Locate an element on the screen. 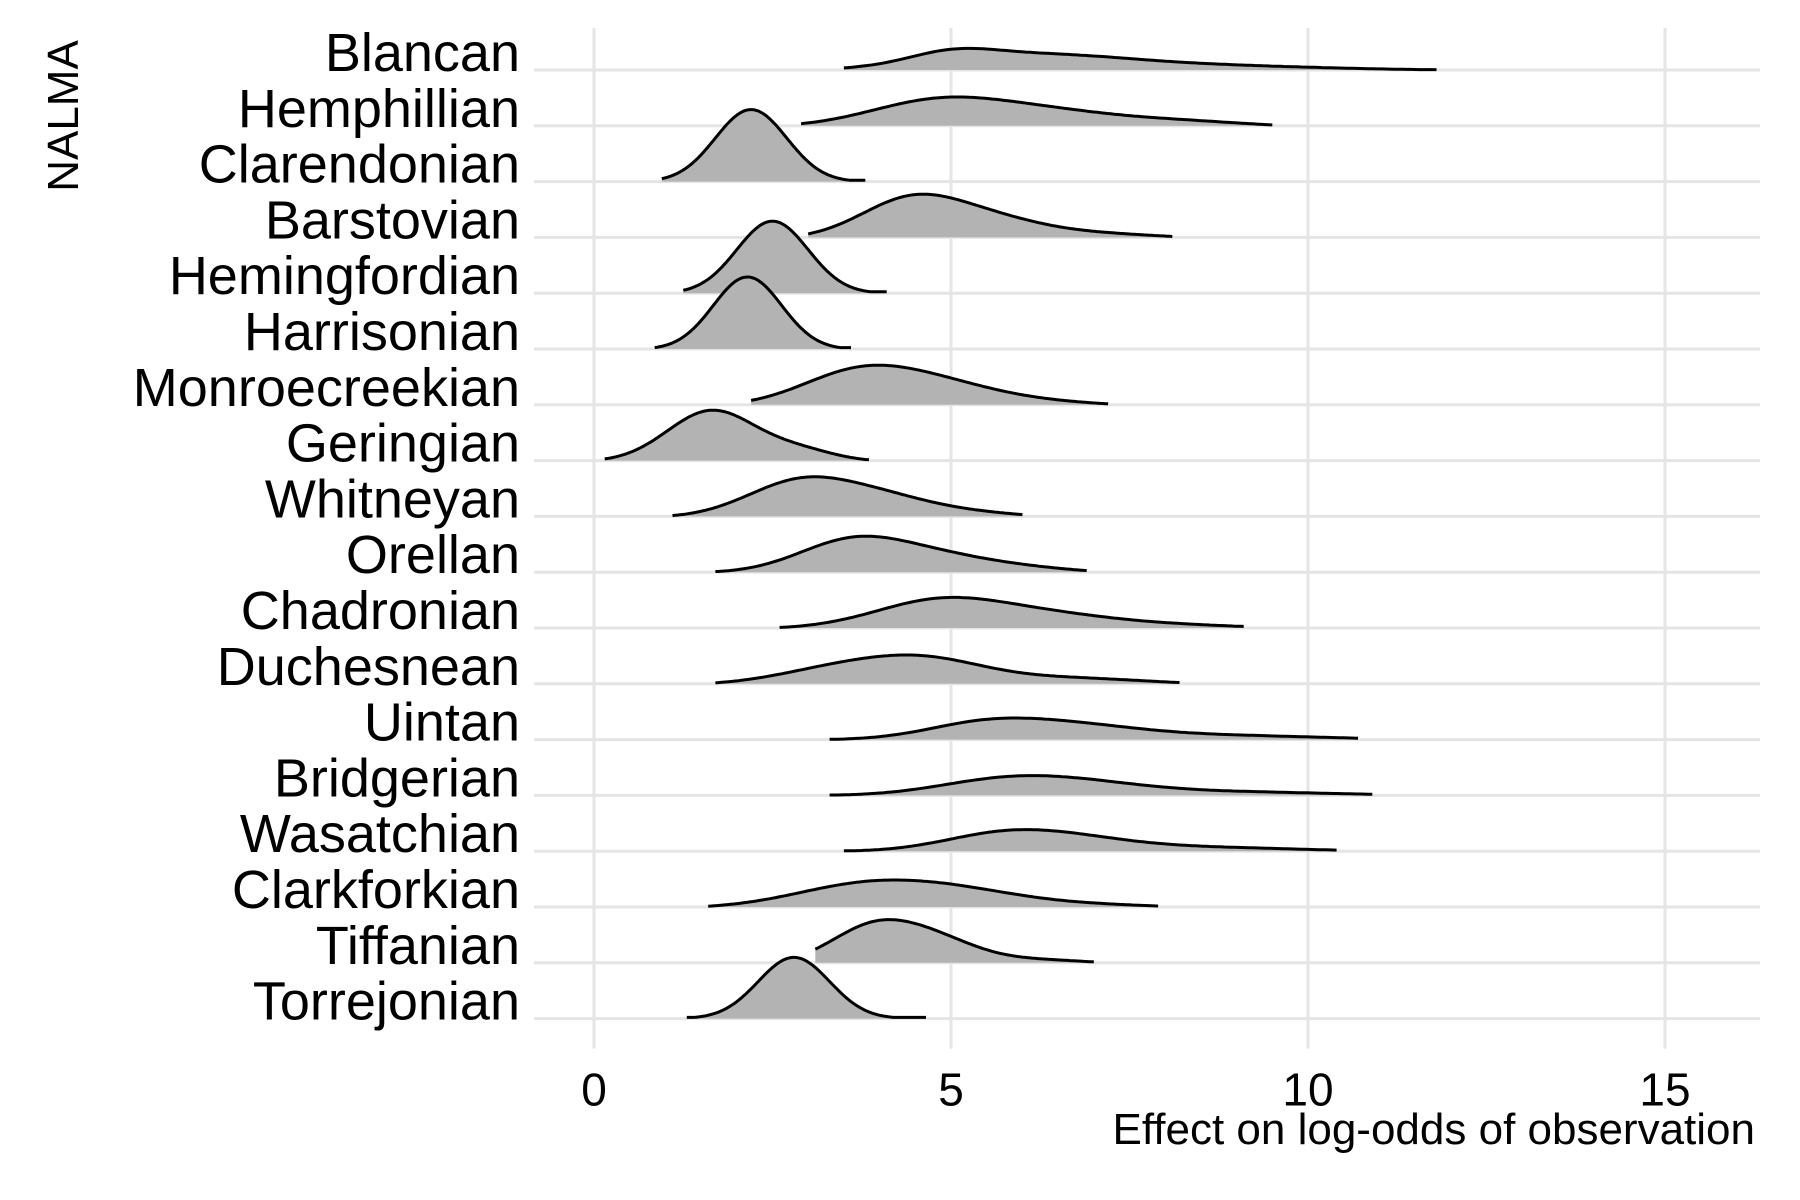 The image size is (1800, 1200). y-category-label: Chadronian is located at coordinates (380, 611).